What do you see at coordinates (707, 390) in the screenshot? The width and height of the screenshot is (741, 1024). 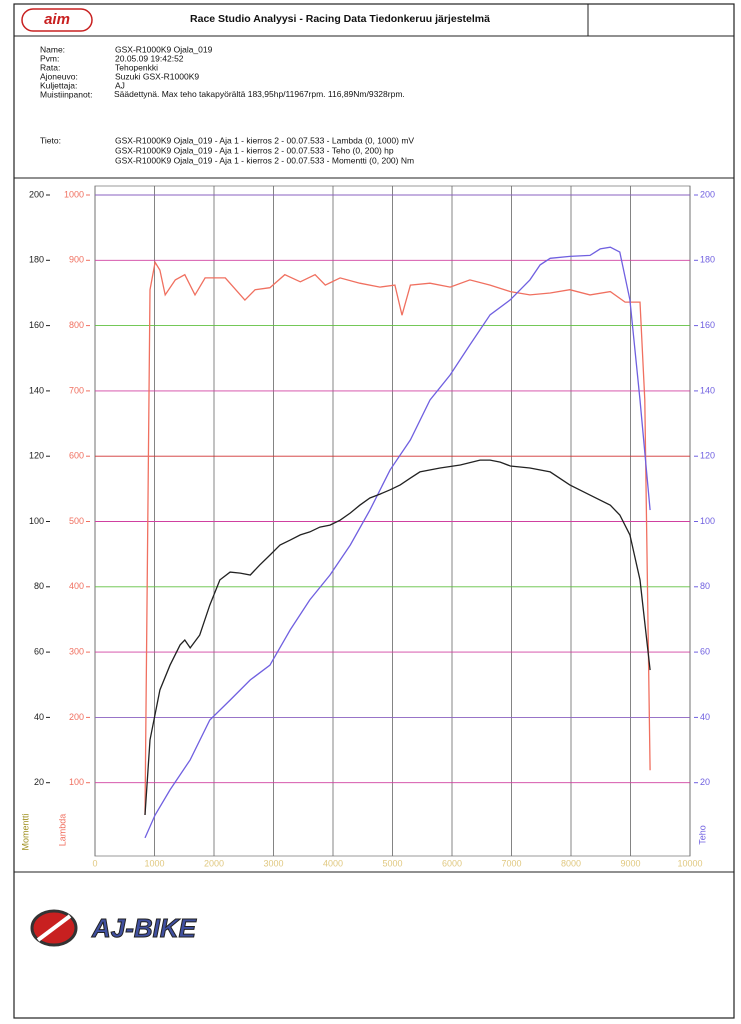 I see `y2-tick-label: 140` at bounding box center [707, 390].